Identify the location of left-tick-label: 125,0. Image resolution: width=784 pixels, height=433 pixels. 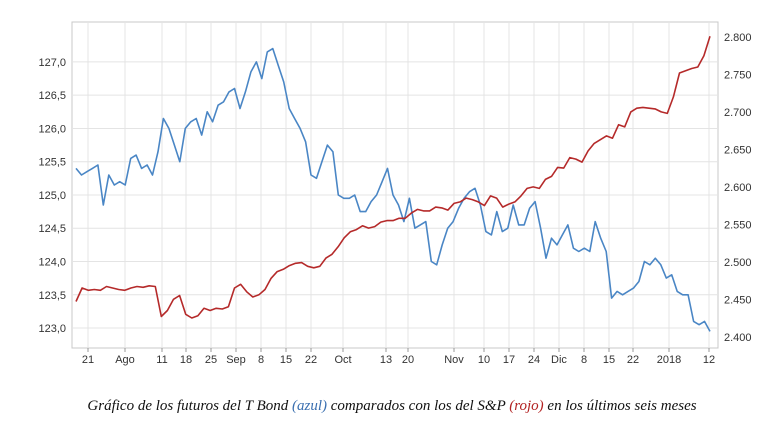
(52, 196).